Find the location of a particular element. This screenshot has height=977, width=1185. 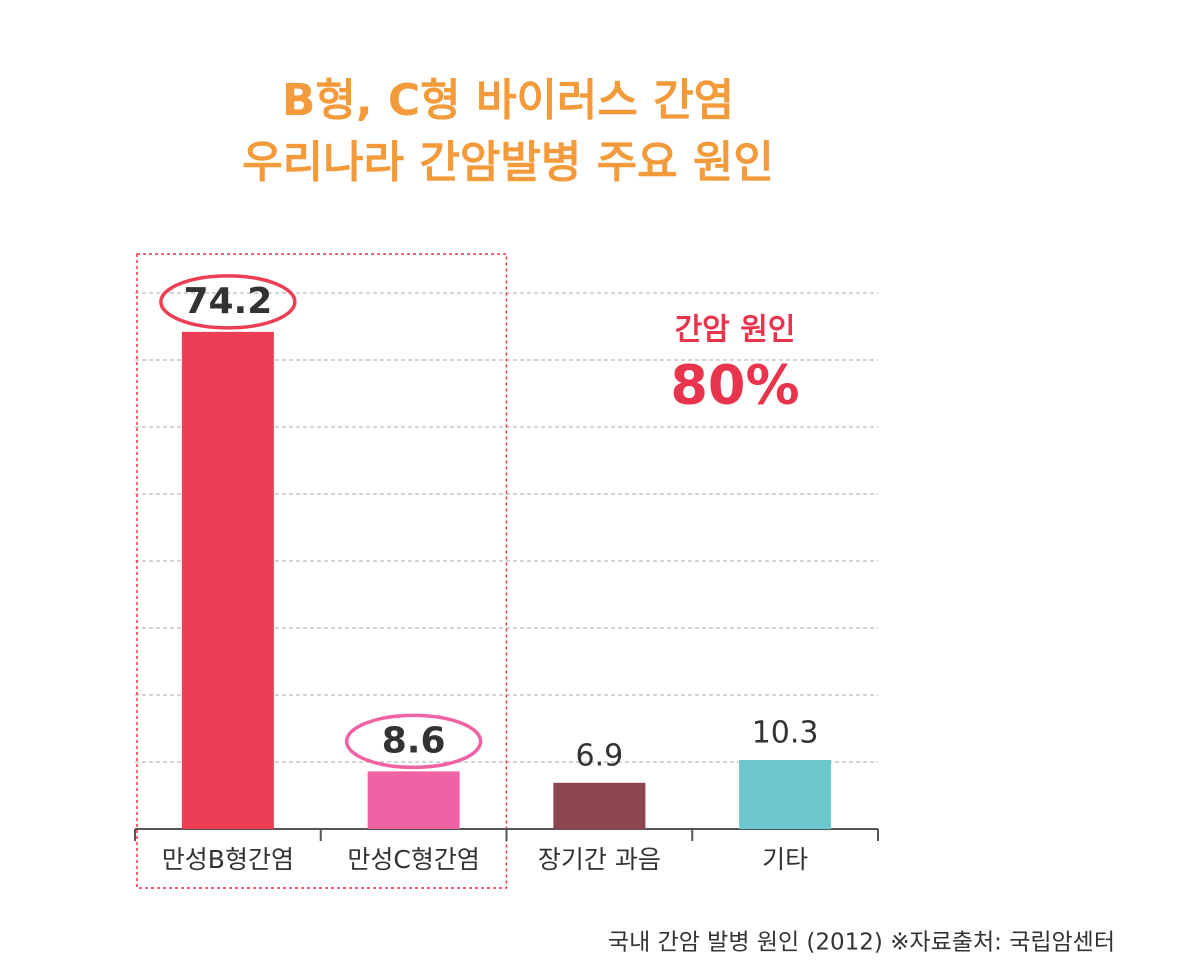

x-tick-label: 기타 is located at coordinates (785, 859).